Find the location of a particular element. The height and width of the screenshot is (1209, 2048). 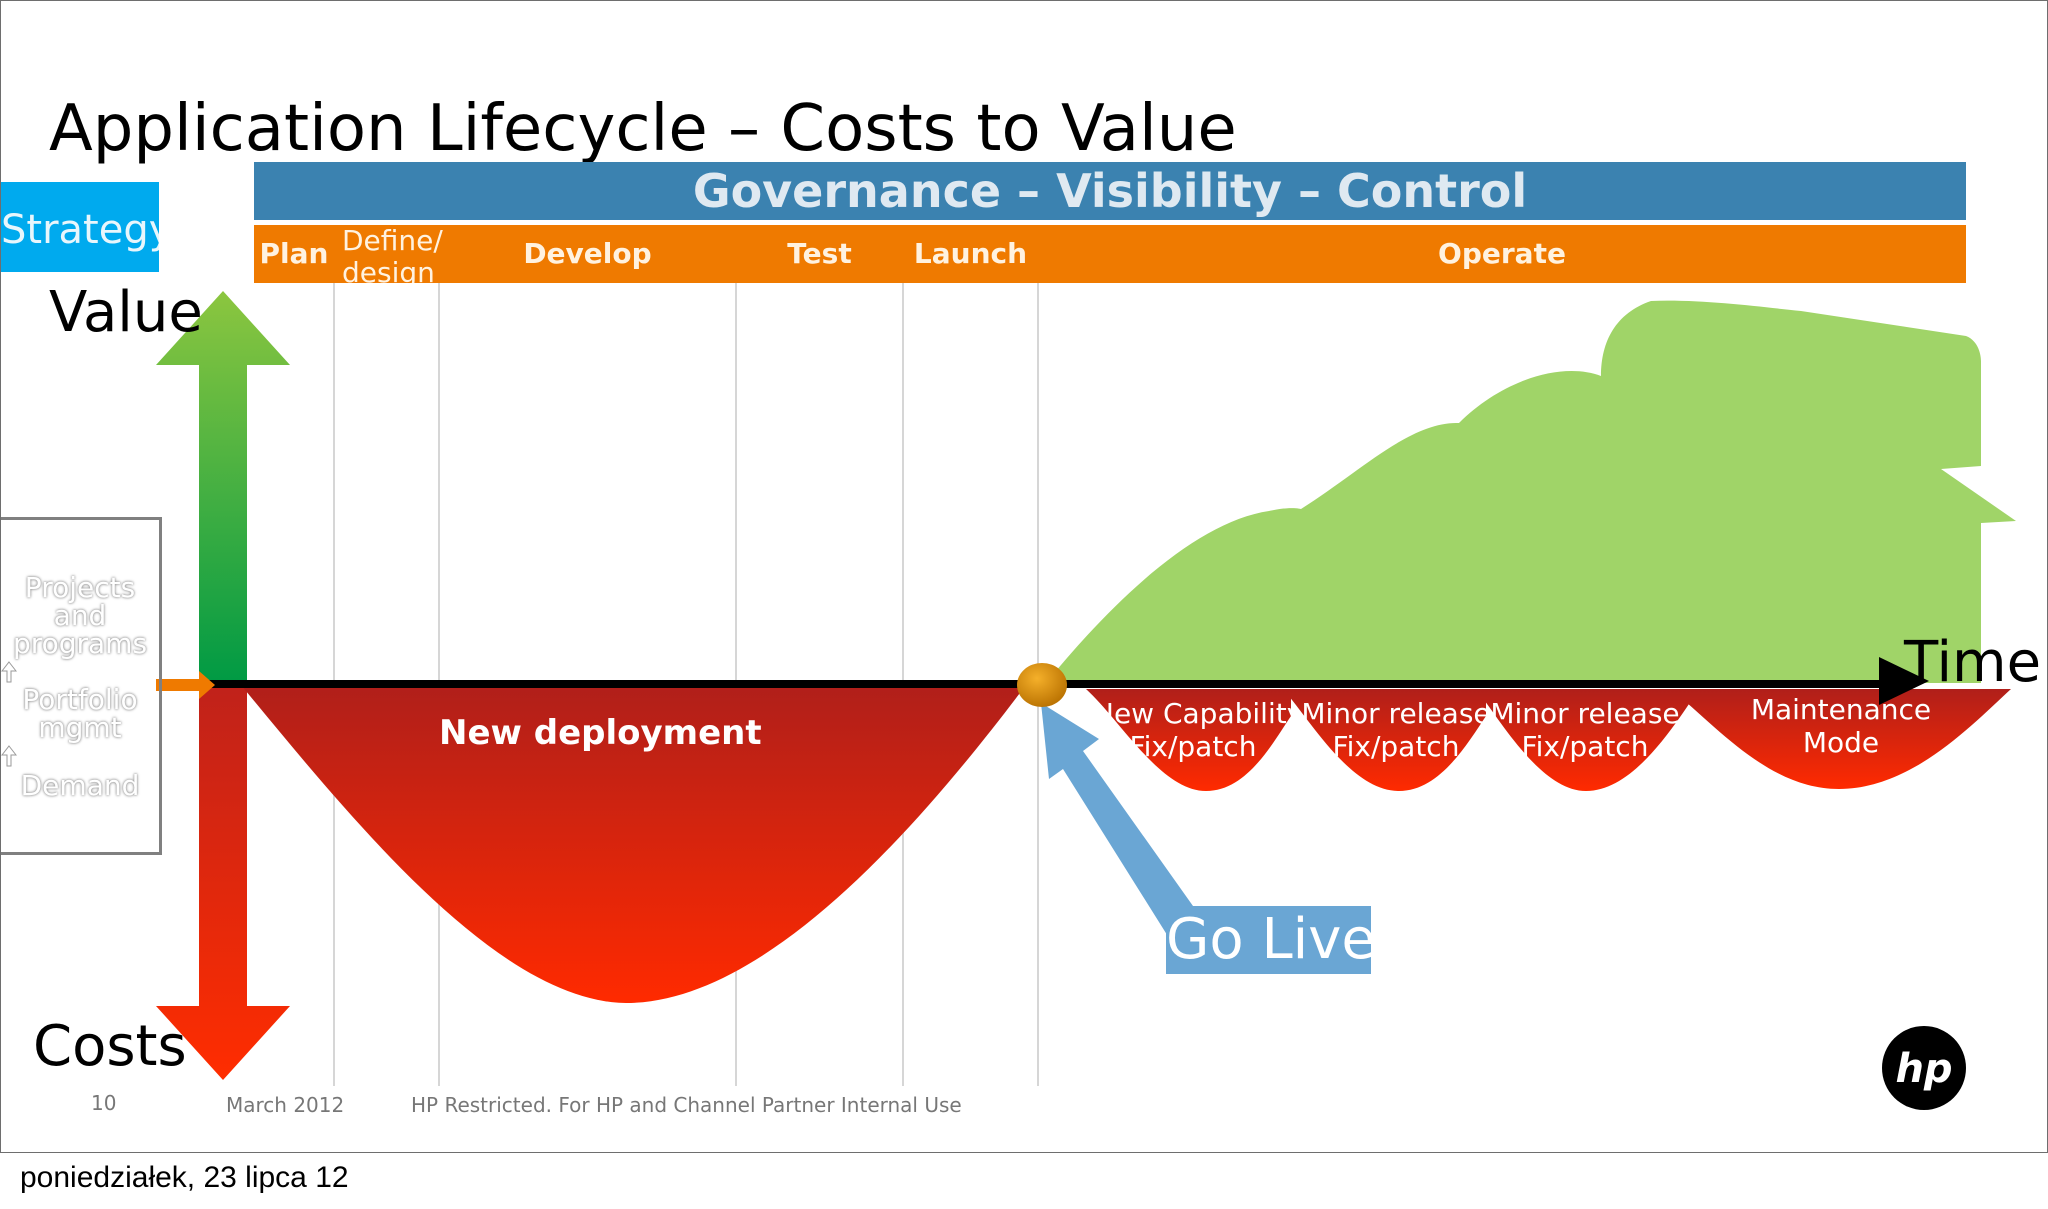

cost-segment-line: New Capability is located at coordinates (1193, 713).